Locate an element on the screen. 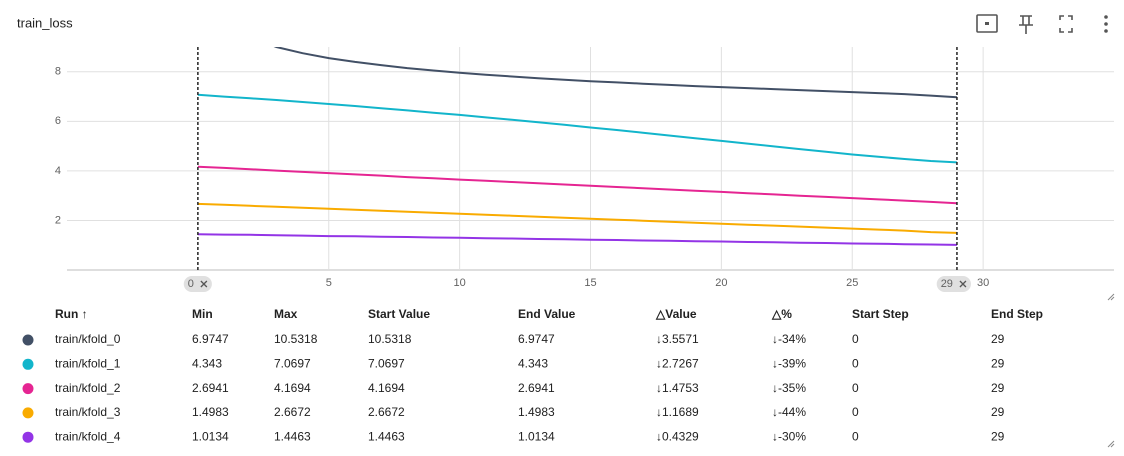  table-header: Min is located at coordinates (202, 314).